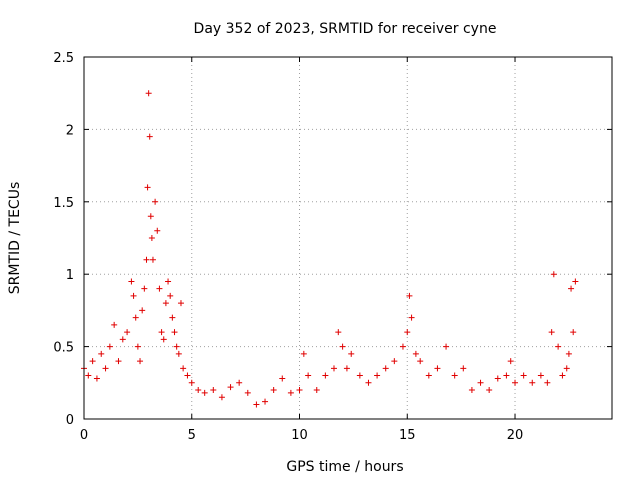 The height and width of the screenshot is (480, 640). What do you see at coordinates (70, 275) in the screenshot?
I see `y-tick-label: 1` at bounding box center [70, 275].